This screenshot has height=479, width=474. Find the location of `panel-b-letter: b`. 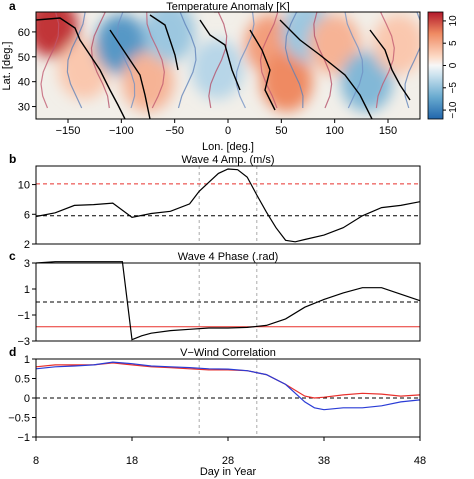

panel-b-letter: b is located at coordinates (12, 159).